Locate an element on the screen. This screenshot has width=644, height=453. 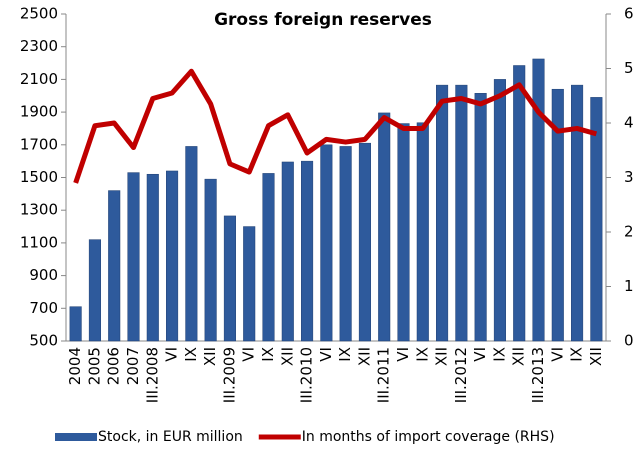
y-tick-label: 2100 is located at coordinates (39, 79).